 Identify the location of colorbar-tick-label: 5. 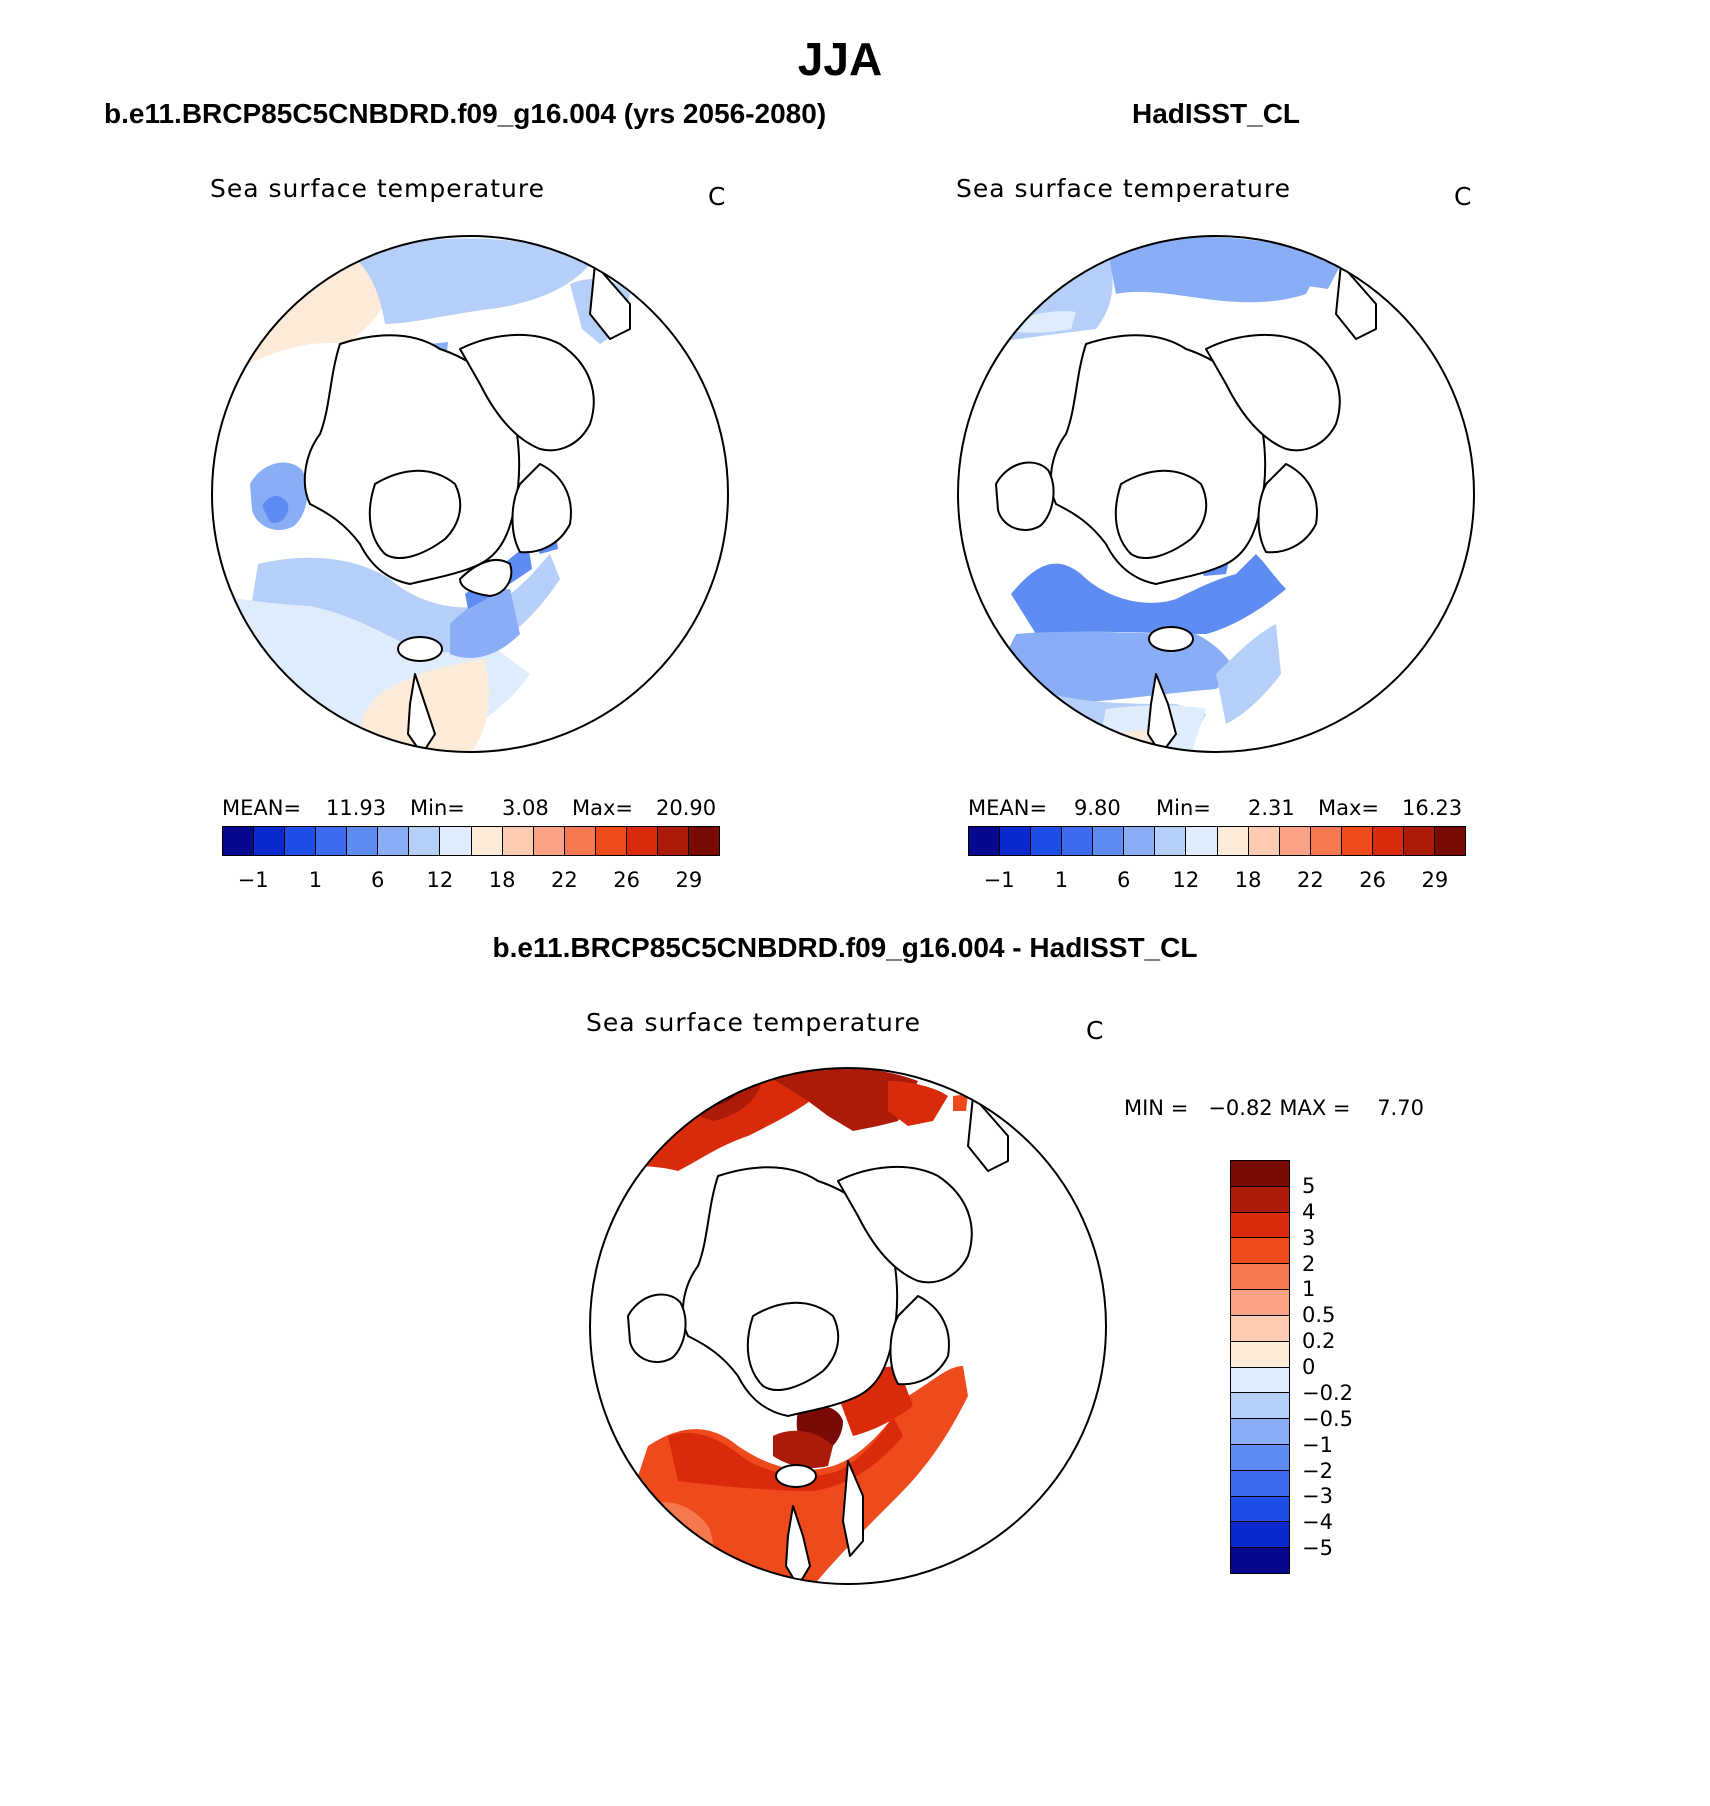
(1309, 1185).